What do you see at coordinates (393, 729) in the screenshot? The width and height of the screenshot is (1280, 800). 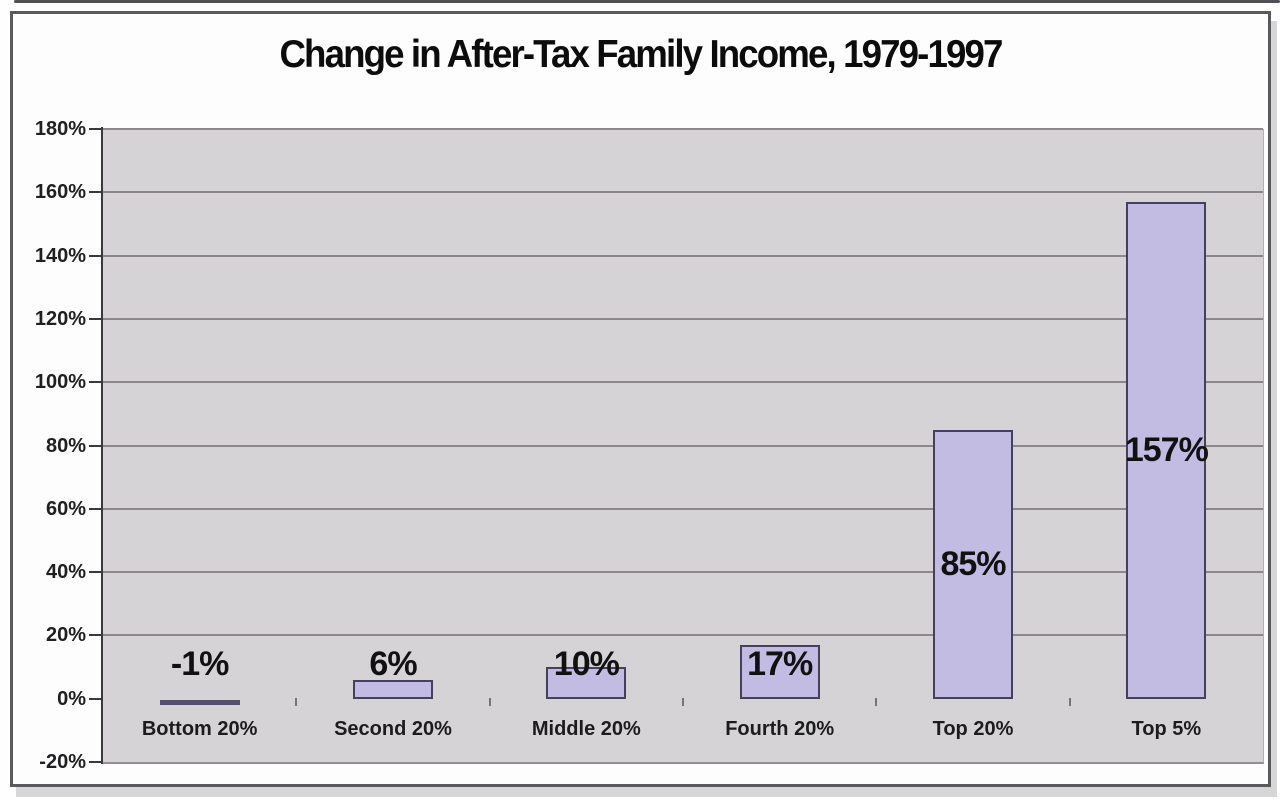 I see `category-label: Second 20%` at bounding box center [393, 729].